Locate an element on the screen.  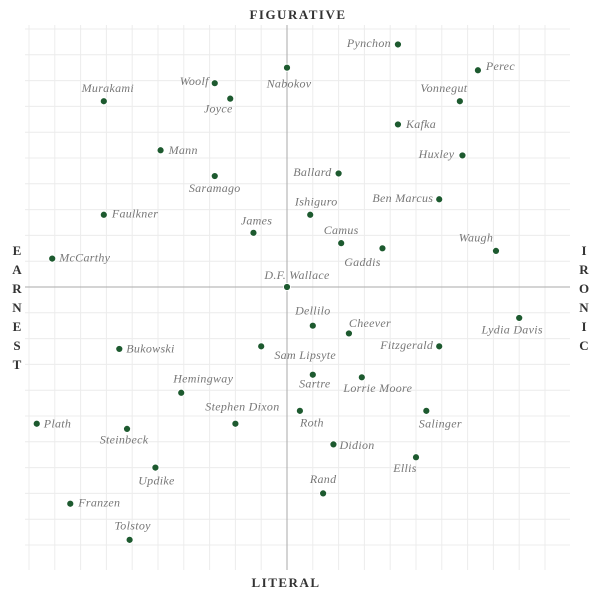
point-label: Lydia Davis is located at coordinates (512, 330).